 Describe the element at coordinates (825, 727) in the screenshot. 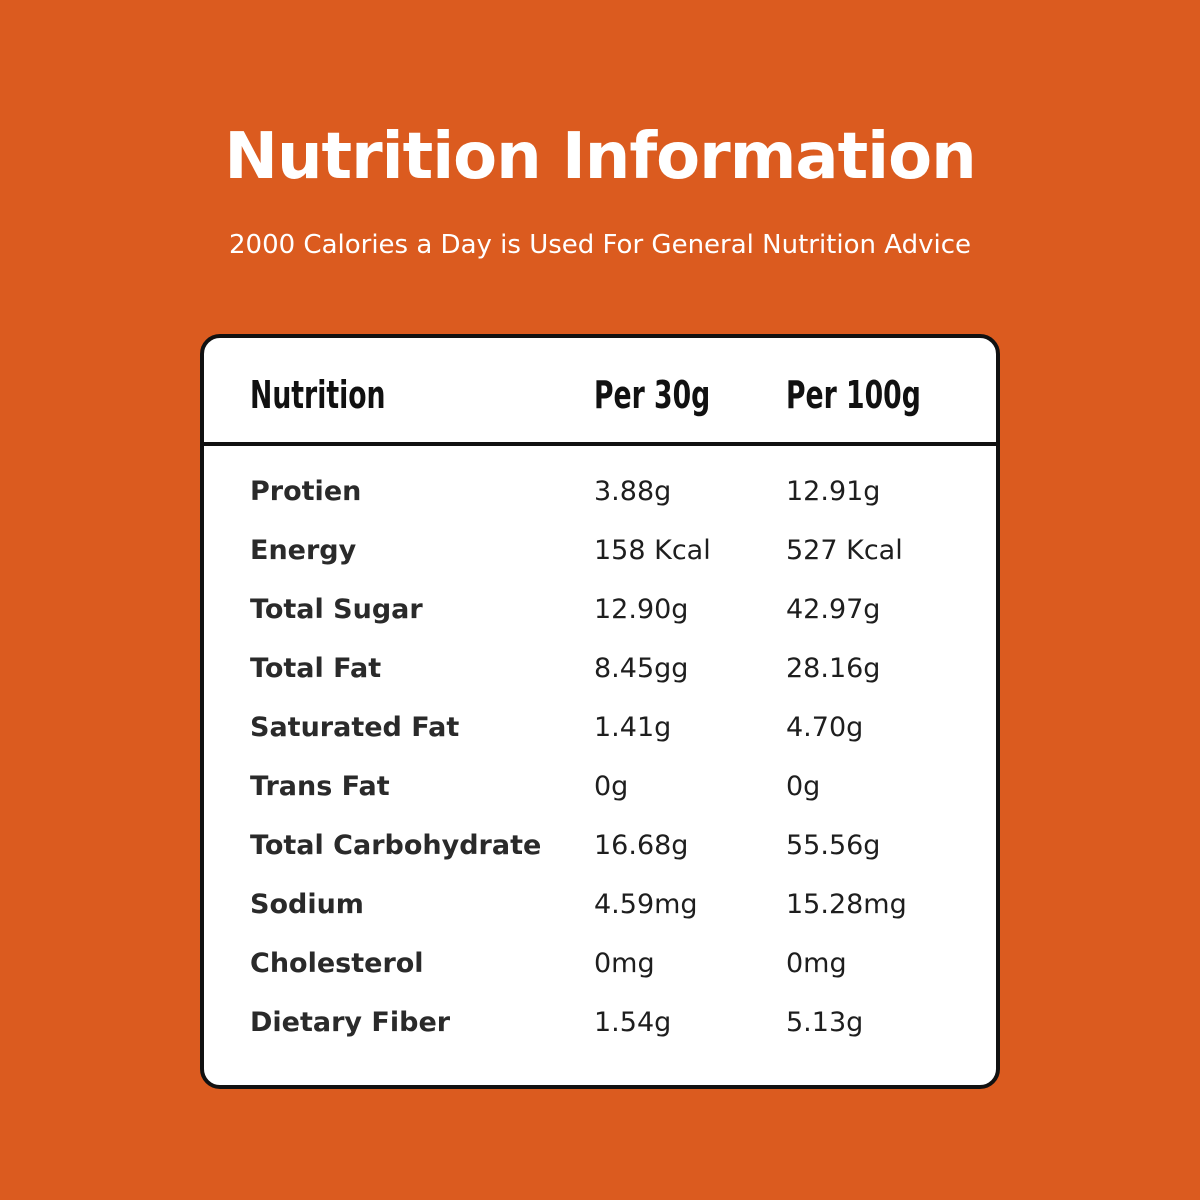

I see `value-per-100g: 4.70g` at that location.